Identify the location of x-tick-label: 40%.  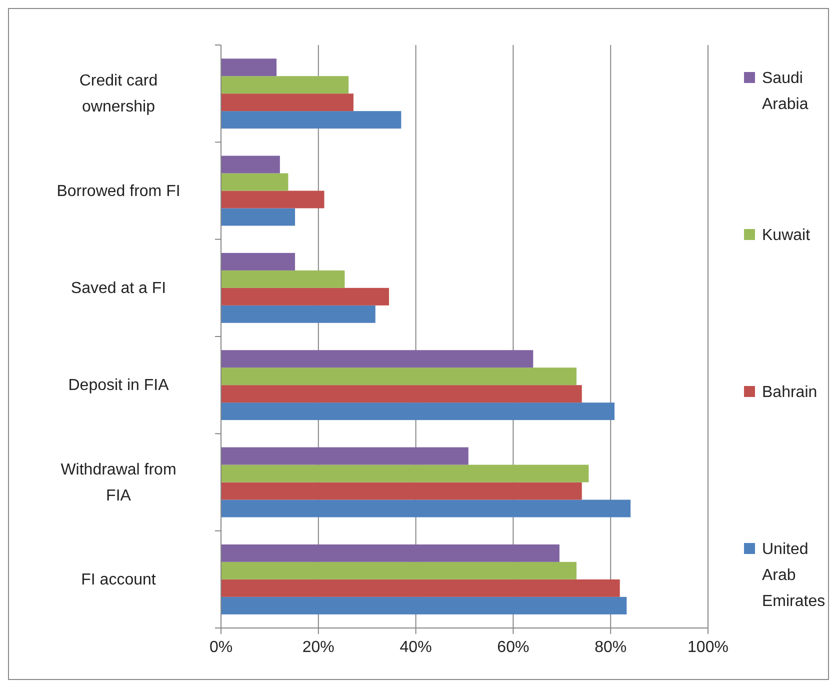
(416, 647).